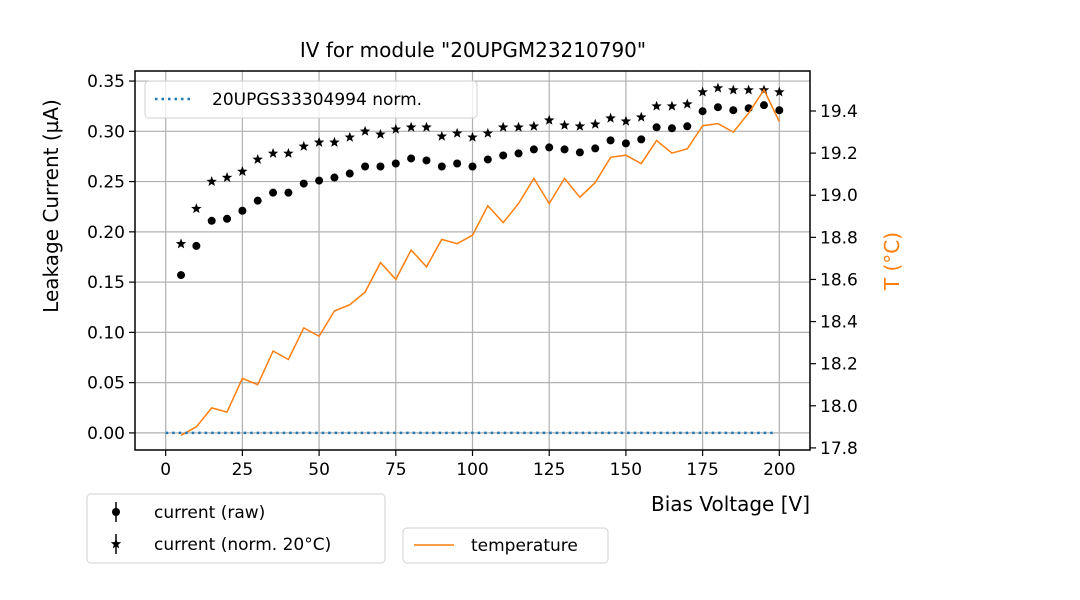 The image size is (1080, 600). I want to click on x-axis-label: Bias Voltage [V], so click(730, 504).